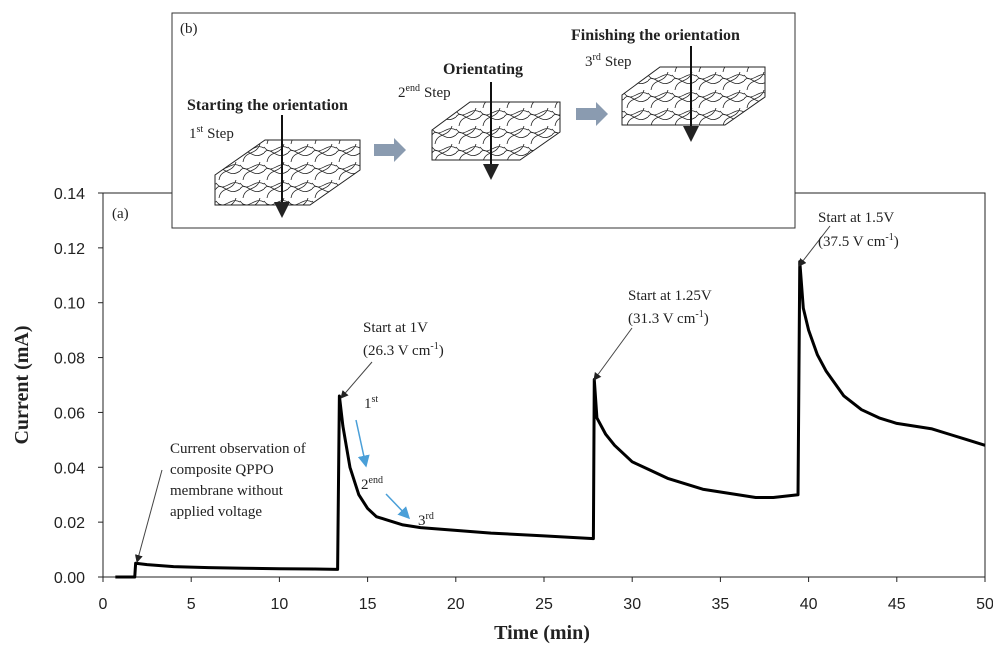 The height and width of the screenshot is (647, 993). Describe the element at coordinates (22, 384) in the screenshot. I see `y-axis-label: Current (mA)` at that location.